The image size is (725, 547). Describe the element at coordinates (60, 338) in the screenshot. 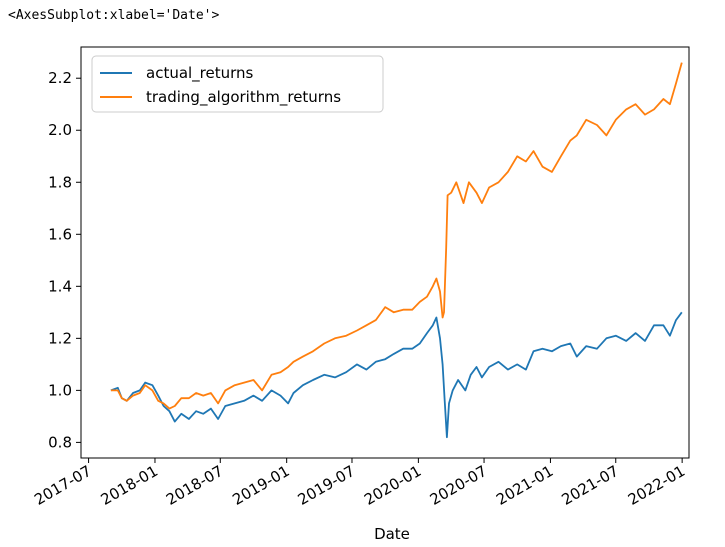

I see `y-tick-label: 1.2` at that location.